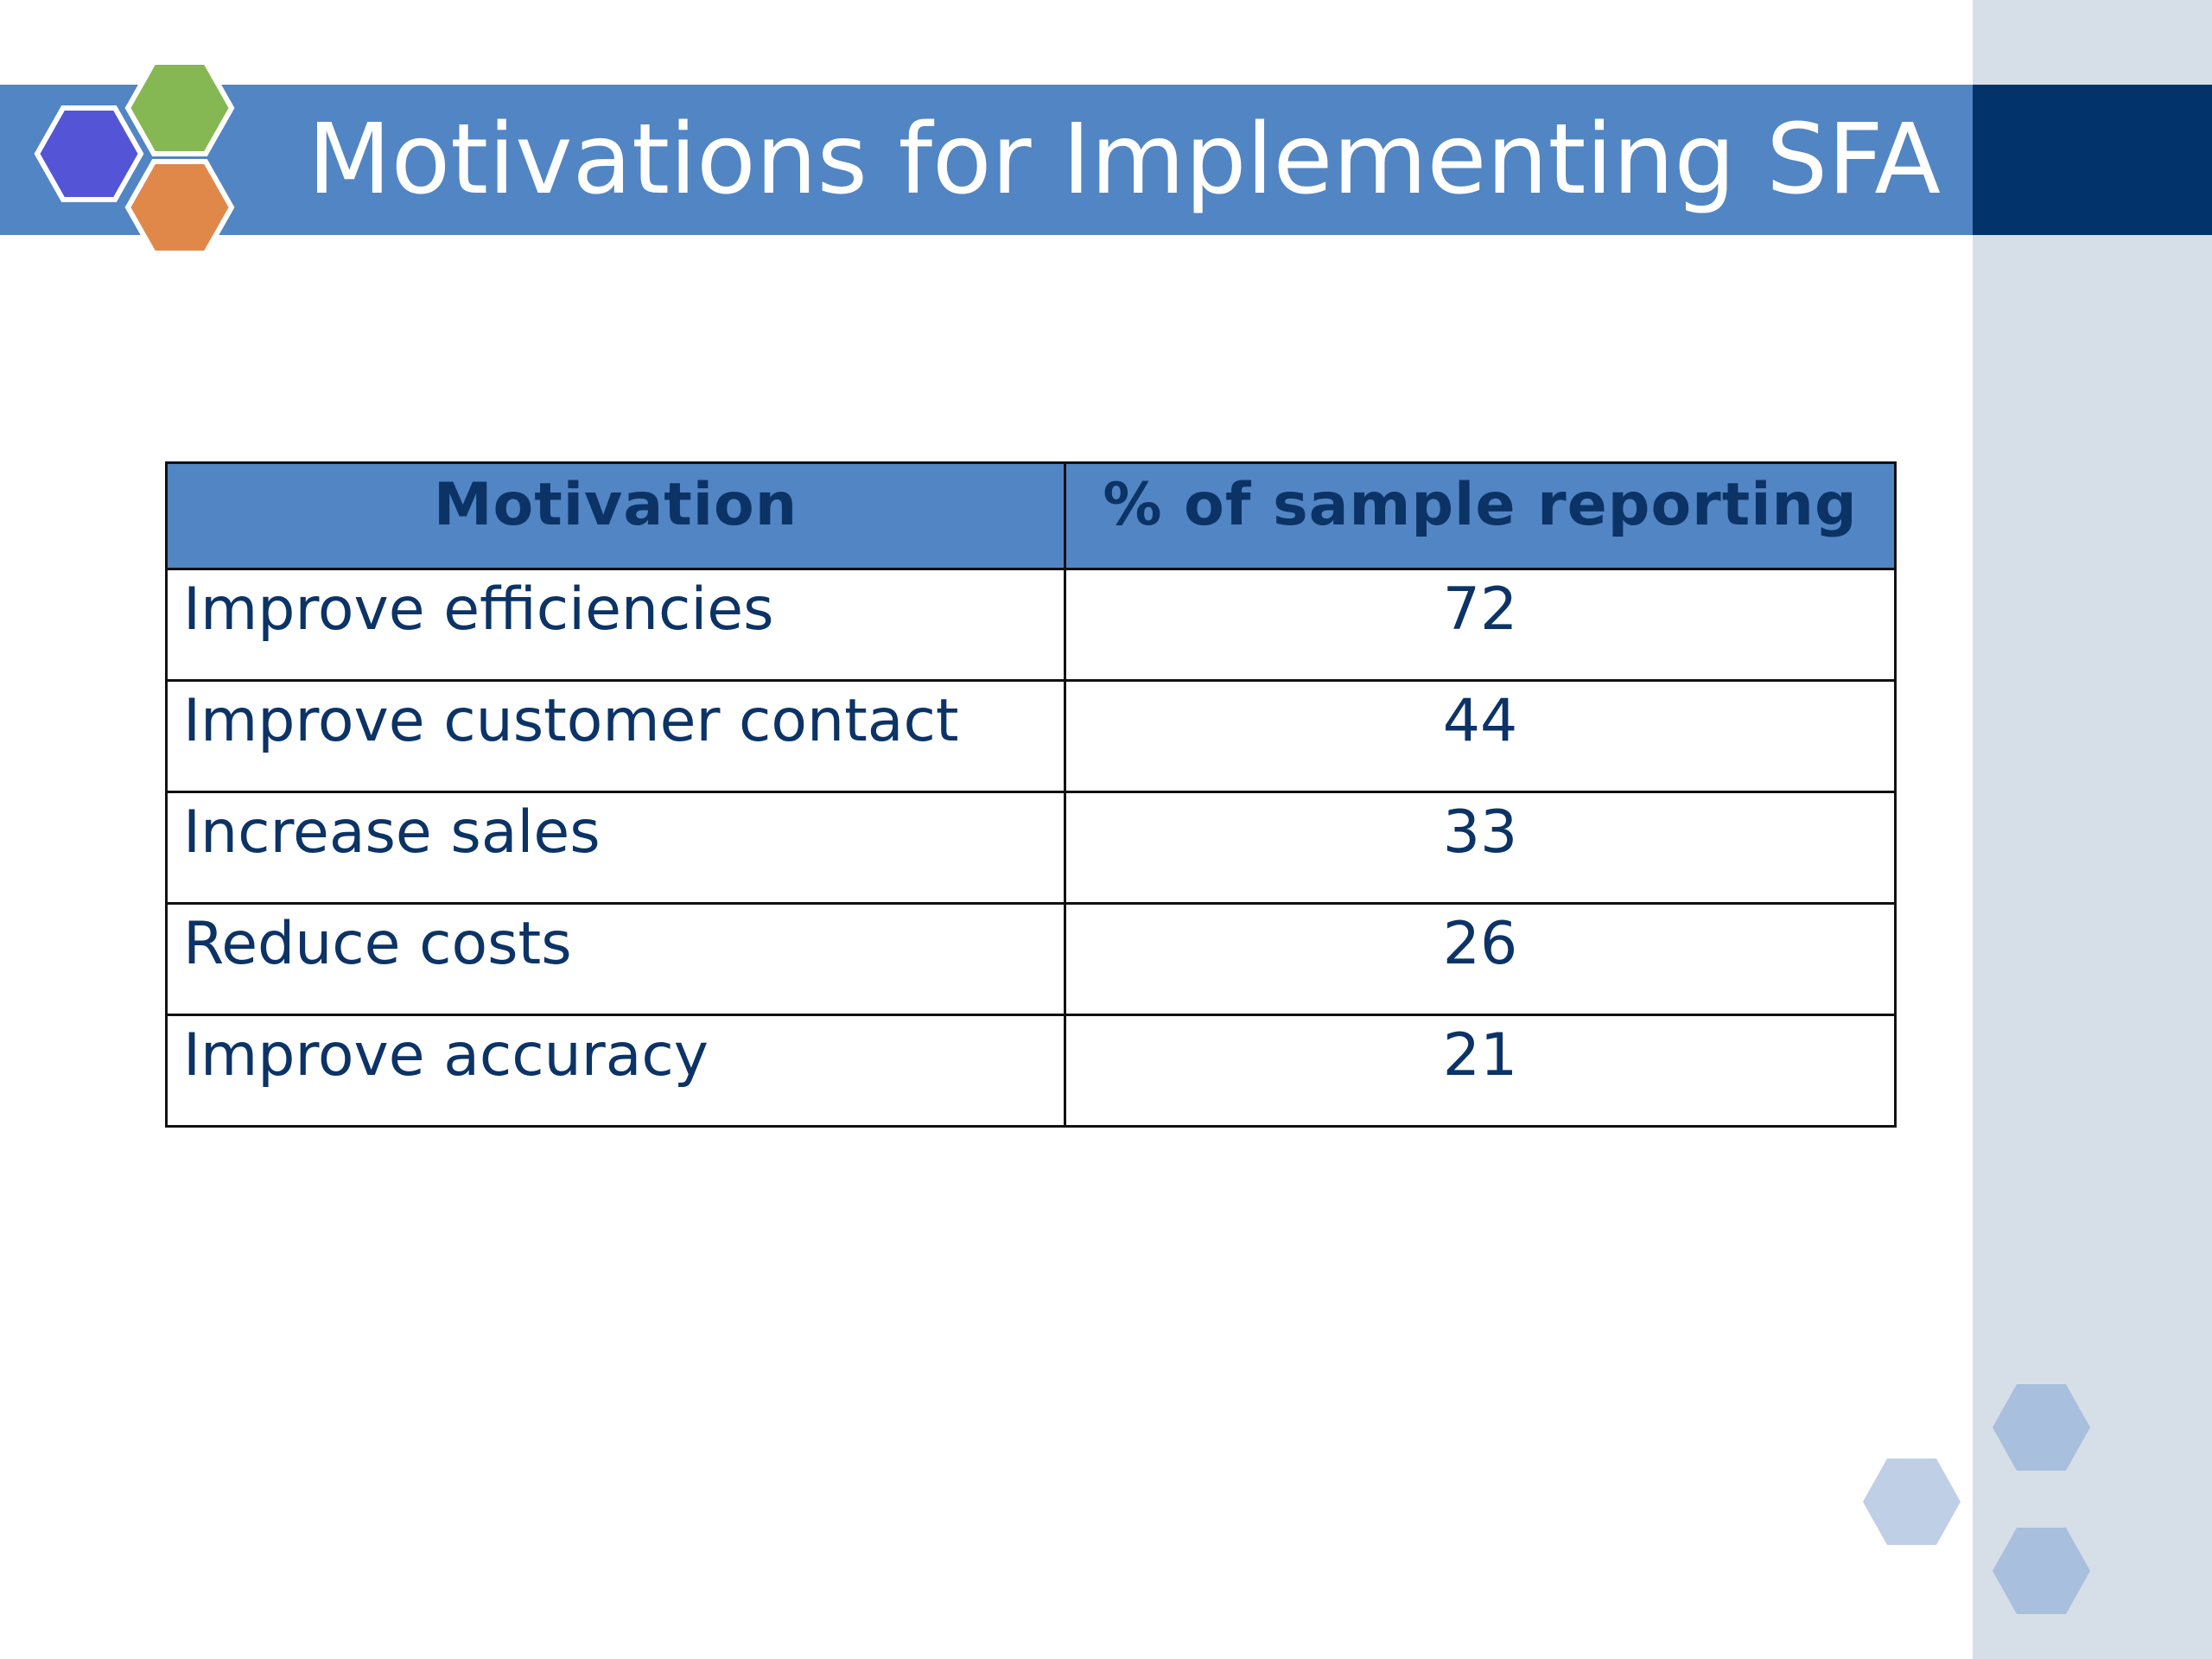  I want to click on motivation-cell: Improve accuracy, so click(615, 1071).